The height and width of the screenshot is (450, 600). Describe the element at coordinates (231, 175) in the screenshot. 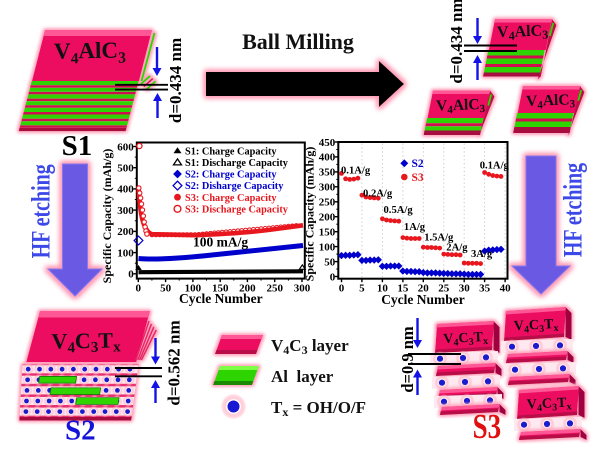

I see `svg-text: S2: Charge Capacity` at that location.